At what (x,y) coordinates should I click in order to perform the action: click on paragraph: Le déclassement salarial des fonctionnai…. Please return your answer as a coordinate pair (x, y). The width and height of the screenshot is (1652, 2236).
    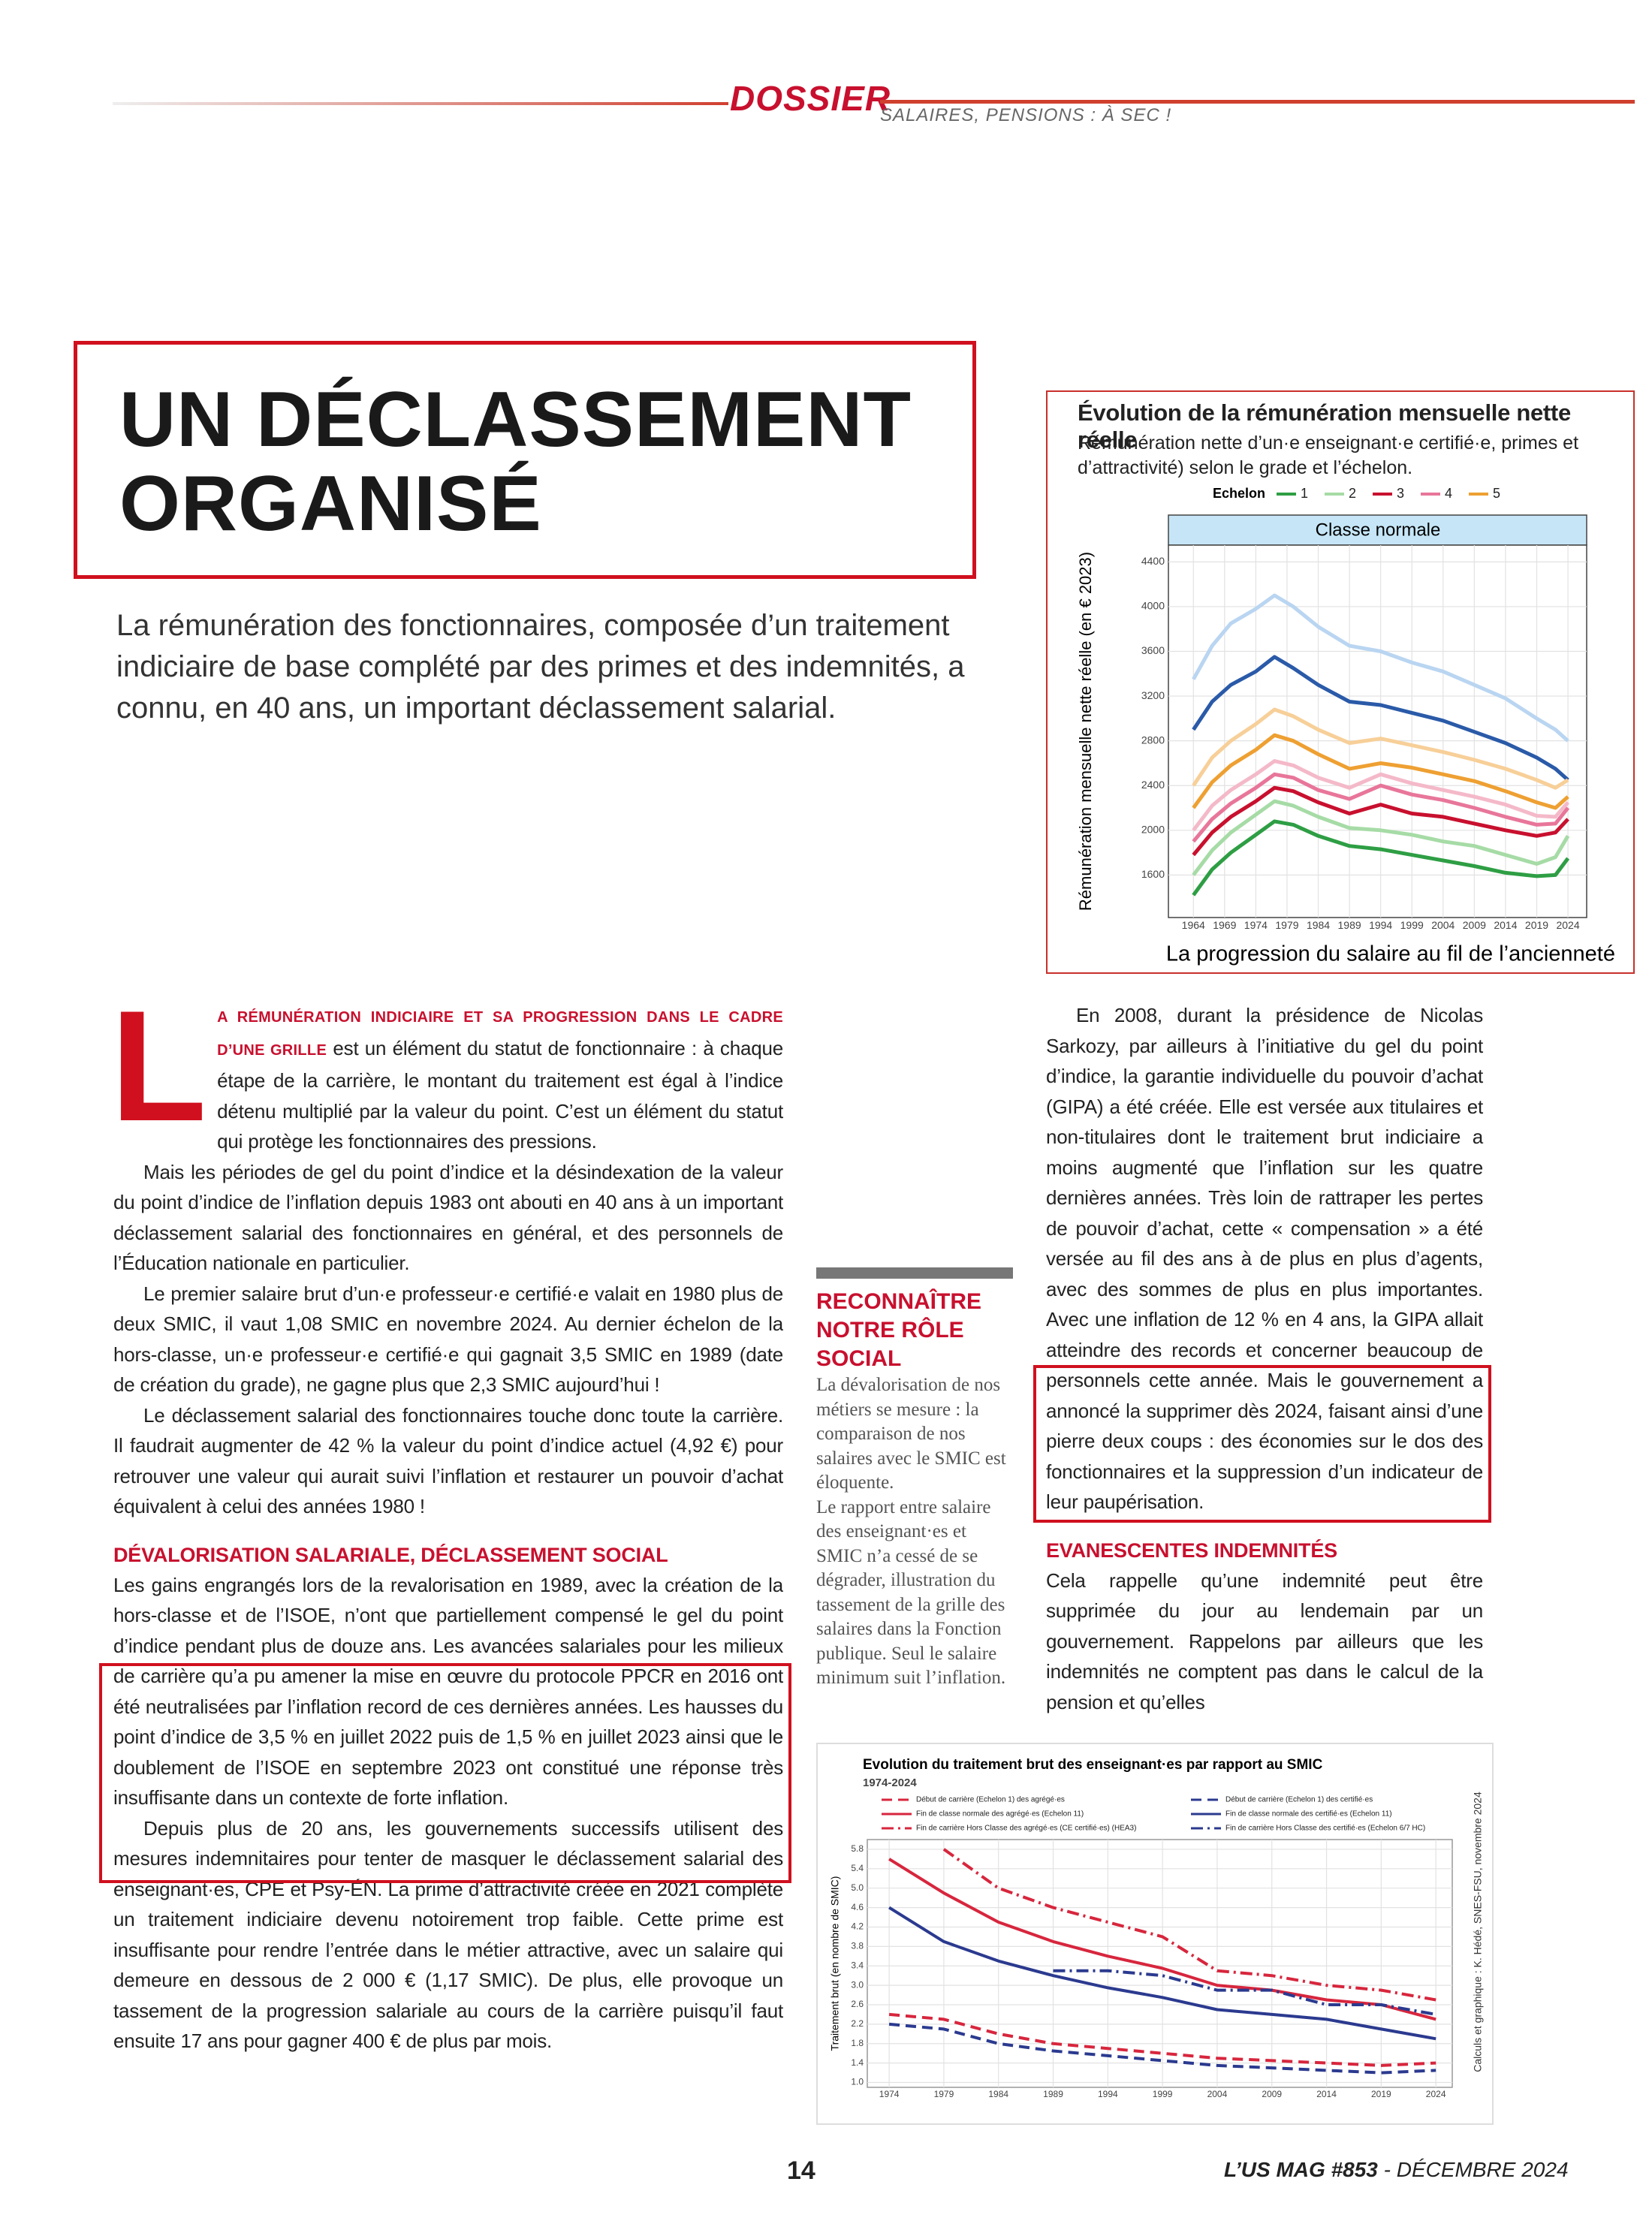
    Looking at the image, I should click on (448, 1460).